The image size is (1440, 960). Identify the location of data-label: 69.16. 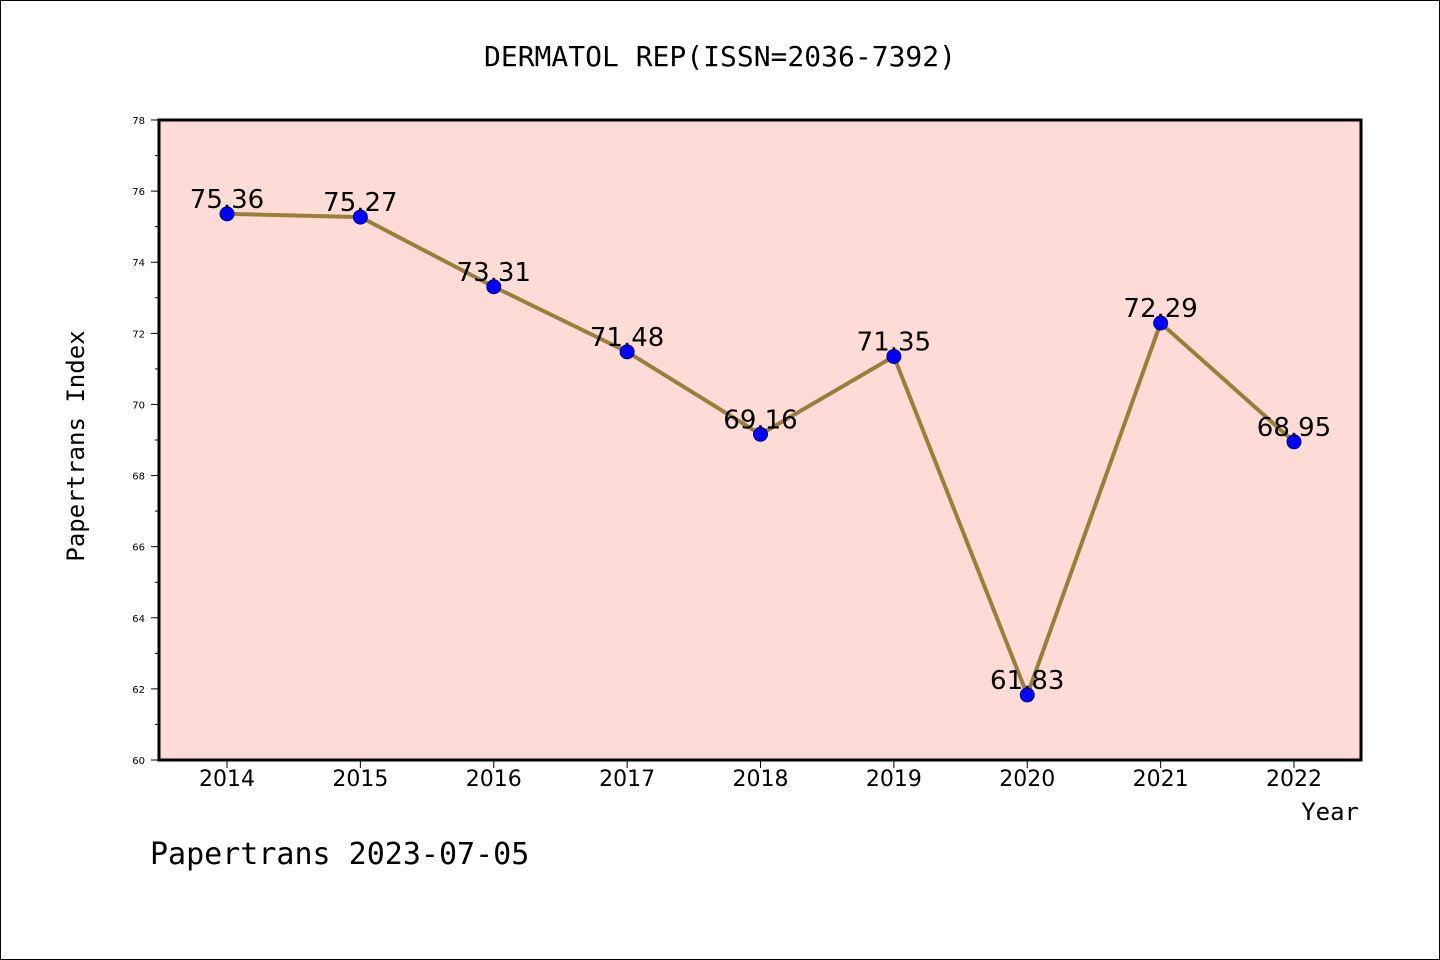
(760, 420).